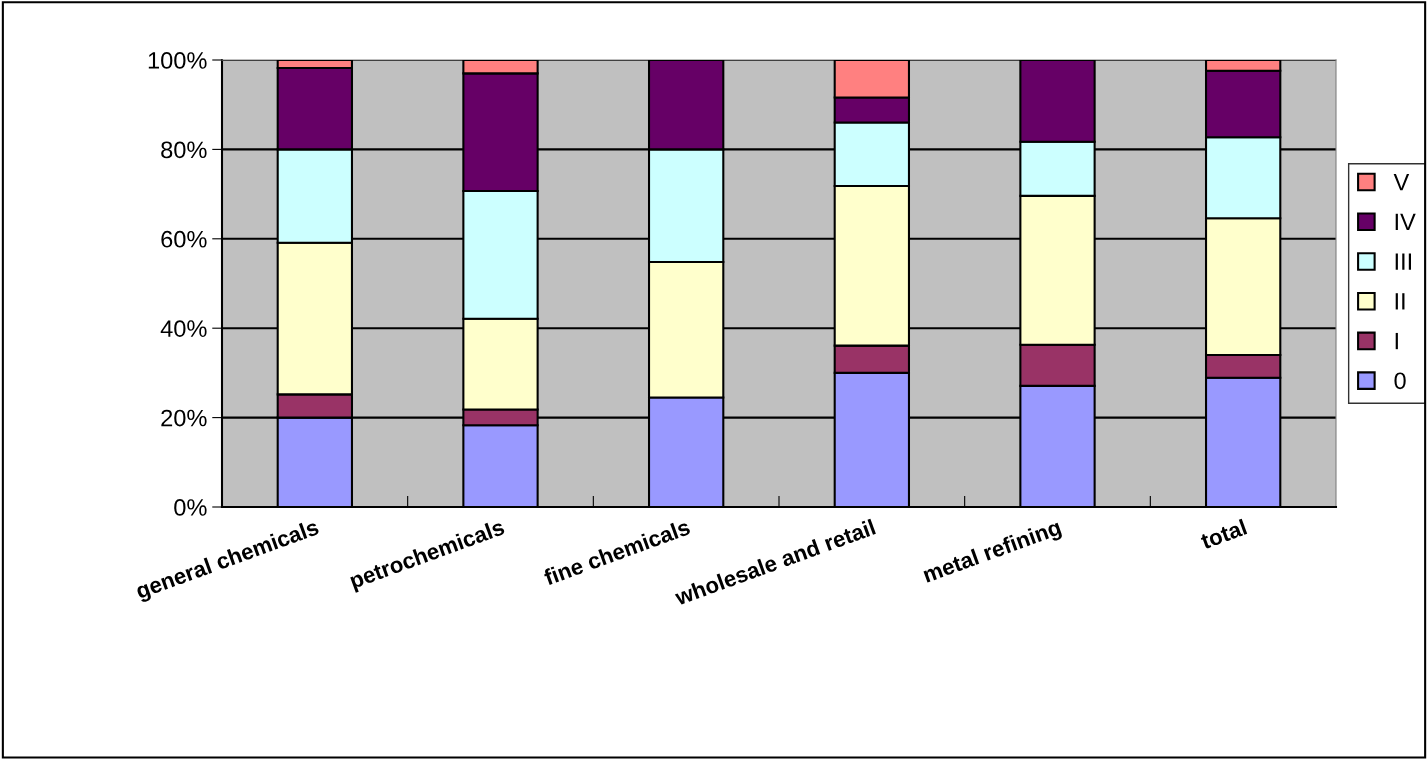 This screenshot has height=759, width=1428. Describe the element at coordinates (177, 60) in the screenshot. I see `y-tick-label: 100%` at that location.